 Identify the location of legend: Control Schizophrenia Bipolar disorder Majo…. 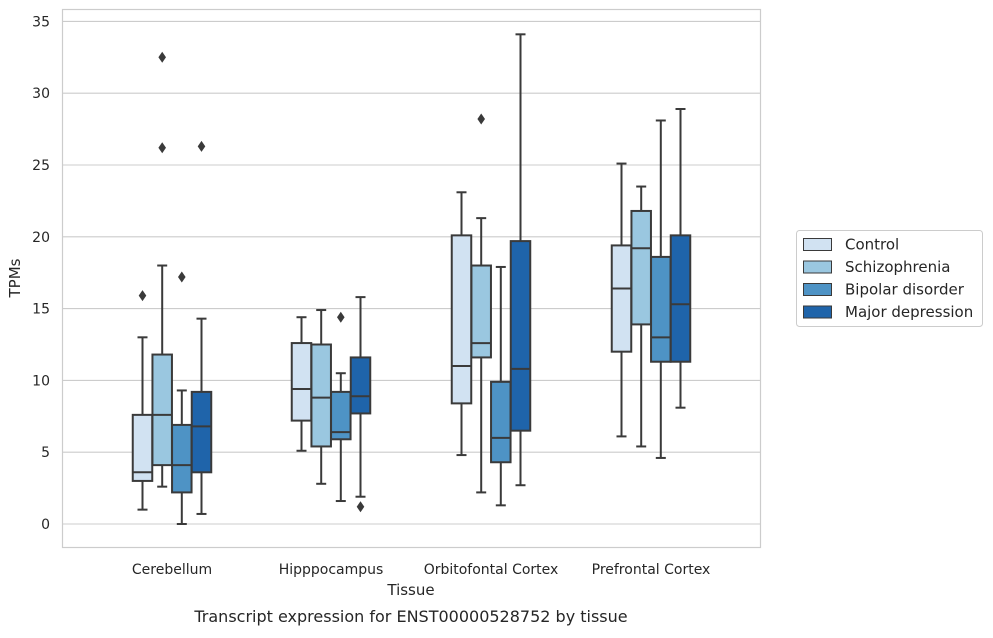
(889, 278).